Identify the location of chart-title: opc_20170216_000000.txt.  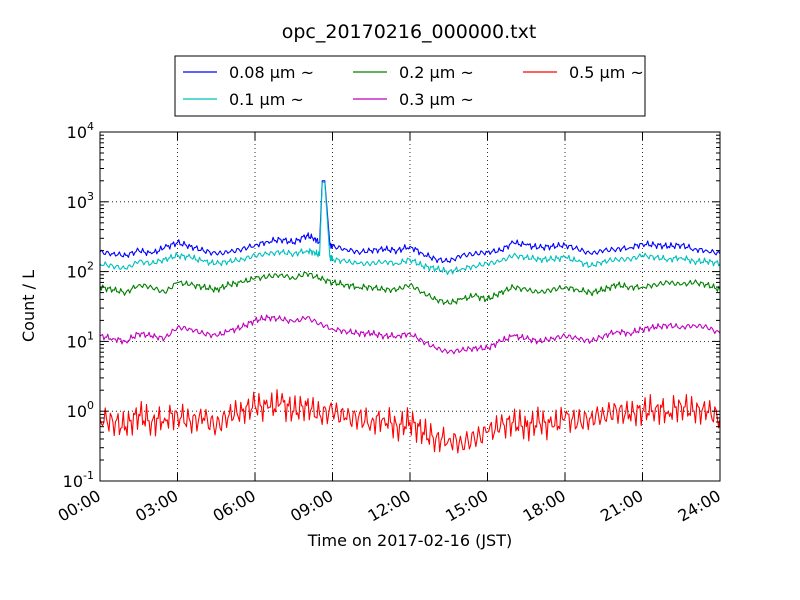
(409, 32).